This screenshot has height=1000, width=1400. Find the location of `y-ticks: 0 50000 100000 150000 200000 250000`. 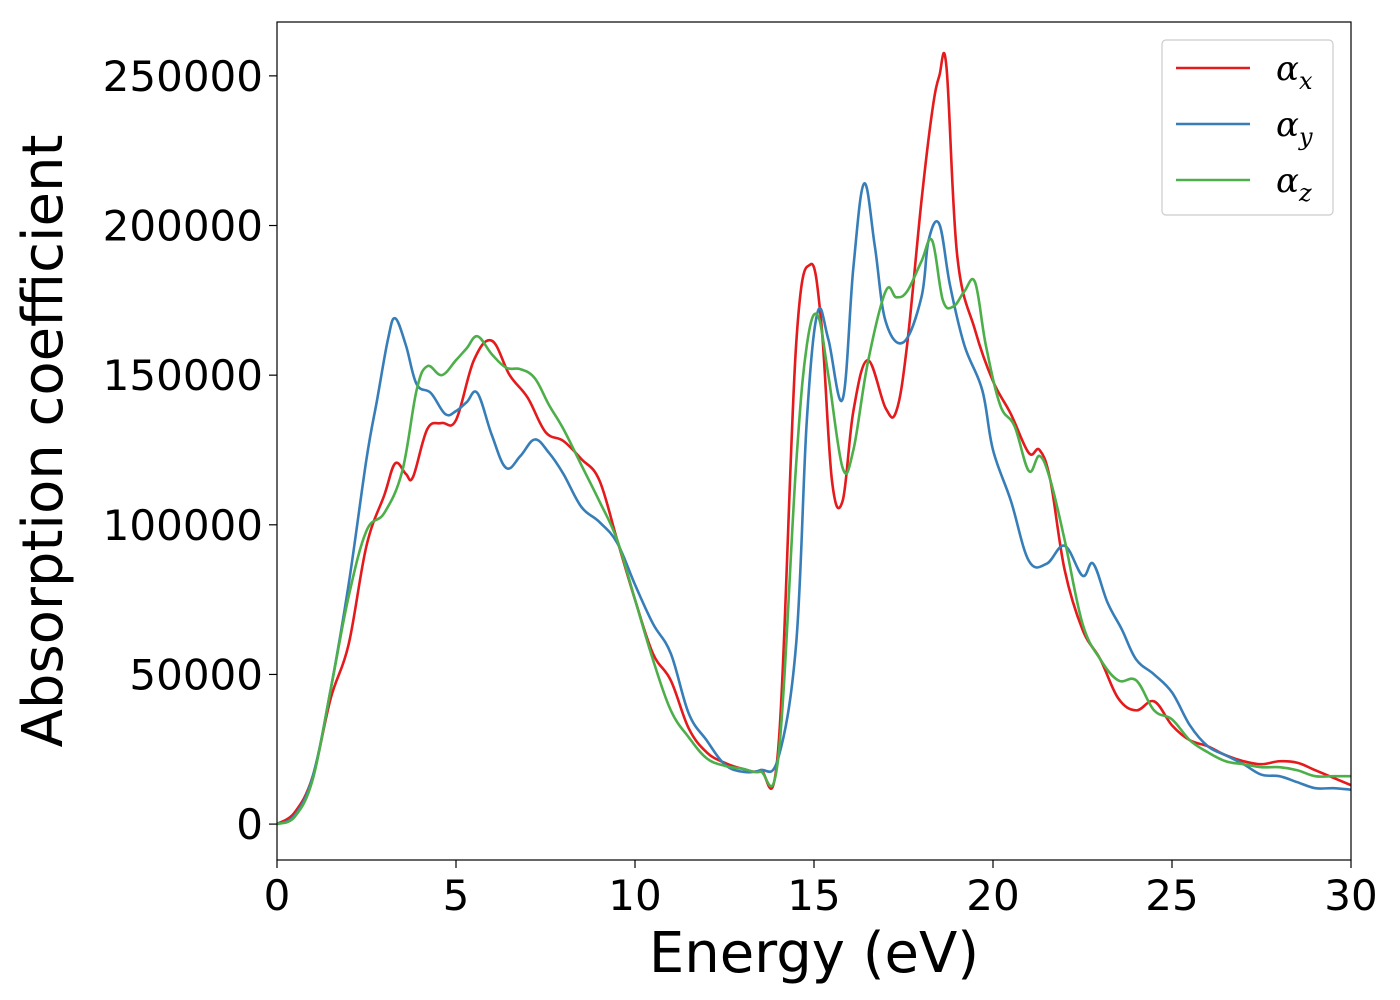

y-ticks: 0 50000 100000 150000 200000 250000 is located at coordinates (190, 450).